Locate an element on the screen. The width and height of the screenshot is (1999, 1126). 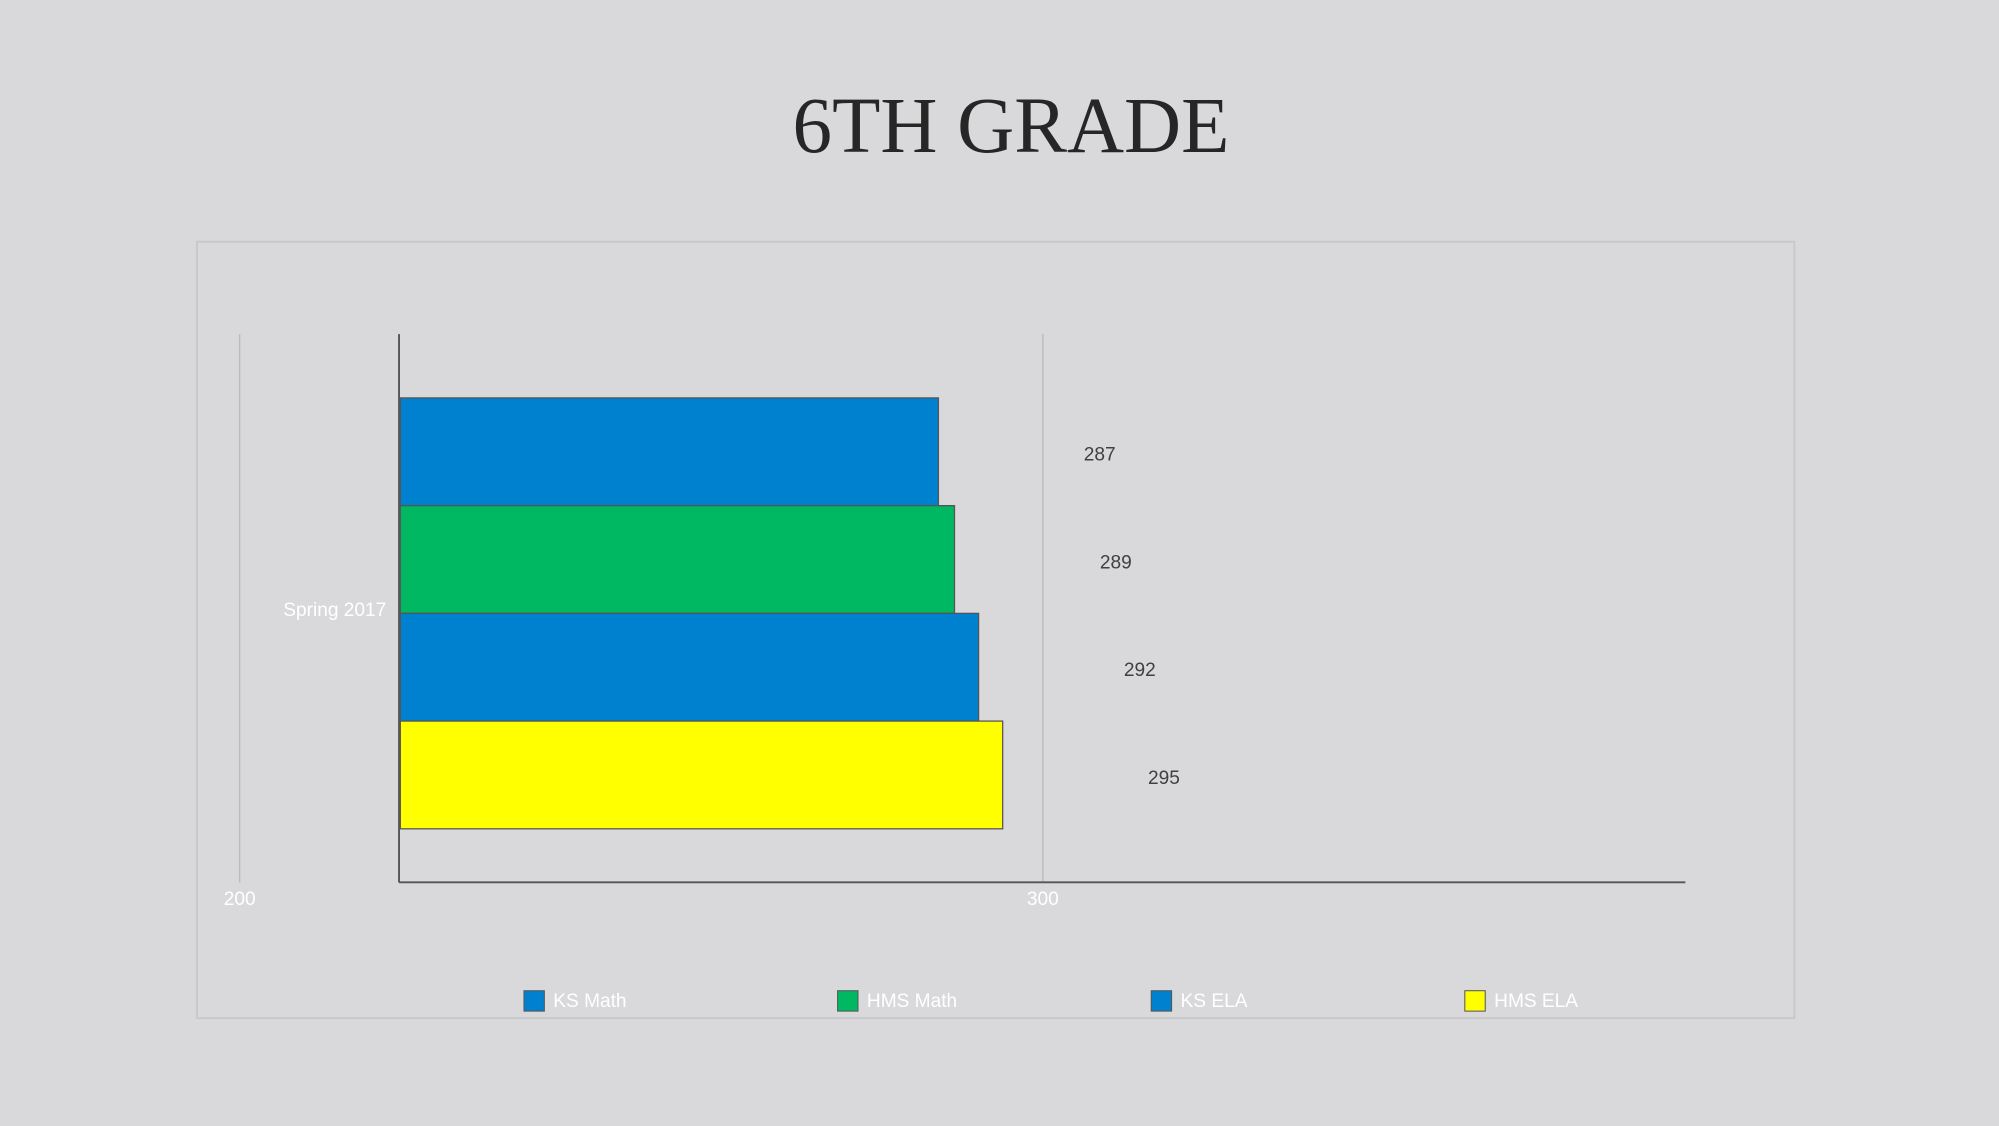
chart-title: 6TH GRADE is located at coordinates (1011, 126).